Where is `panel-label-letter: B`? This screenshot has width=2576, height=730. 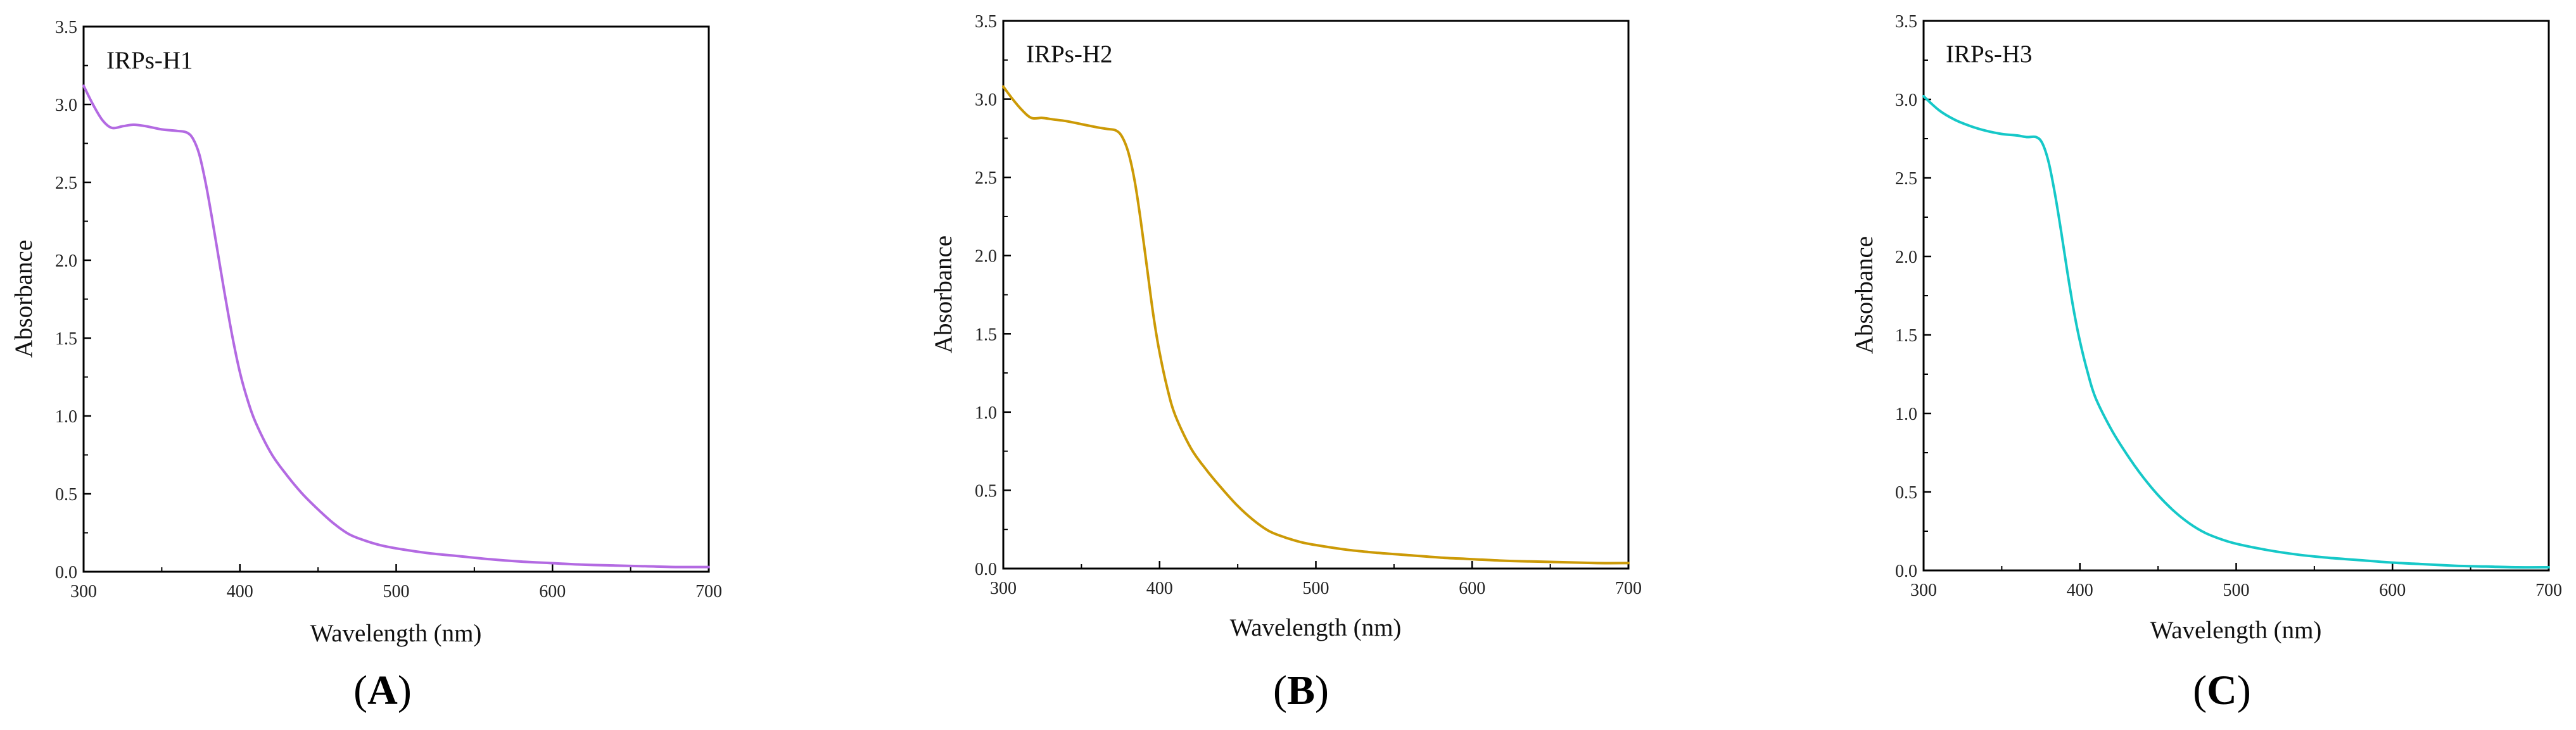 panel-label-letter: B is located at coordinates (1301, 690).